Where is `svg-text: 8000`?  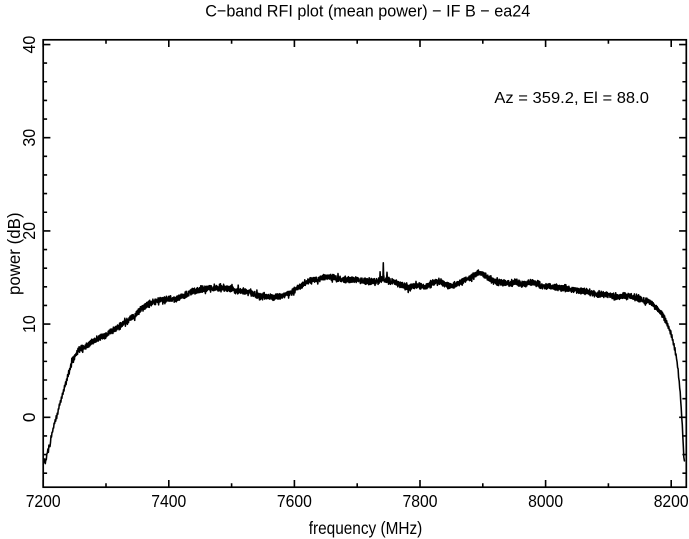 svg-text: 8000 is located at coordinates (545, 501).